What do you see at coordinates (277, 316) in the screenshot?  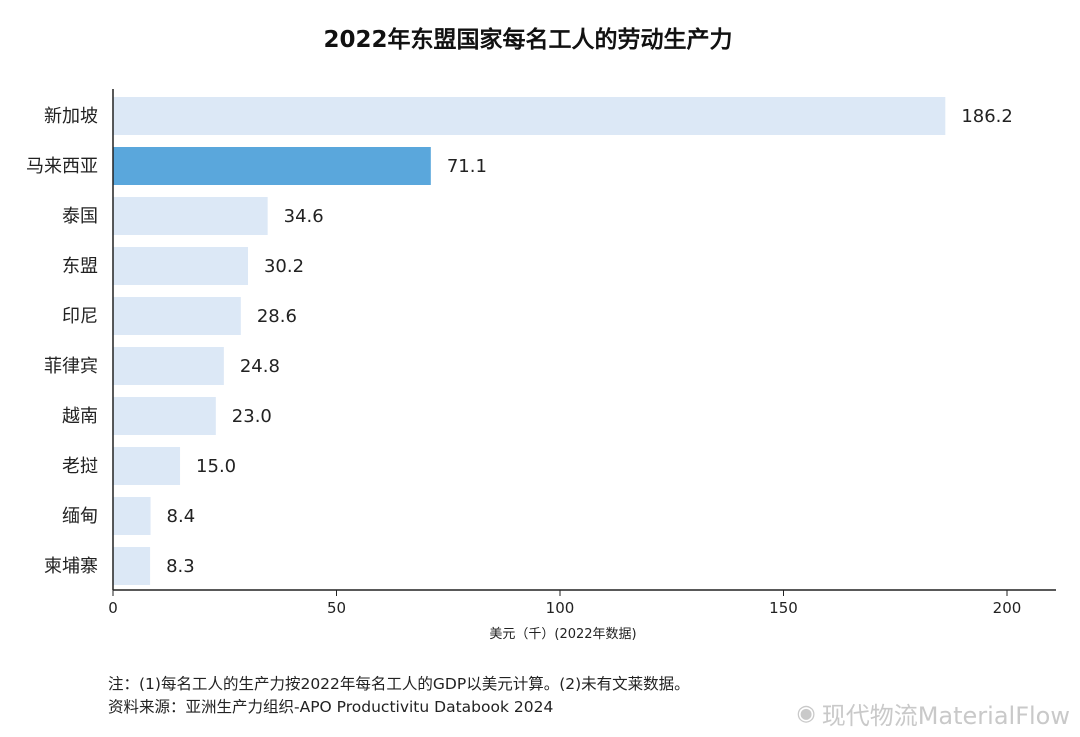 I see `value-label-4: 28.6` at bounding box center [277, 316].